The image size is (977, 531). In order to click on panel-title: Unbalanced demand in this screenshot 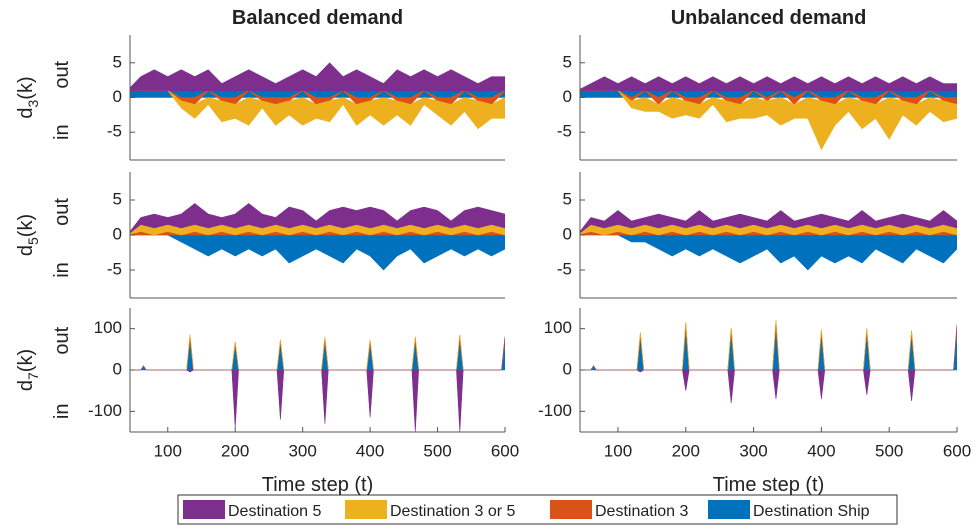, I will do `click(769, 18)`.